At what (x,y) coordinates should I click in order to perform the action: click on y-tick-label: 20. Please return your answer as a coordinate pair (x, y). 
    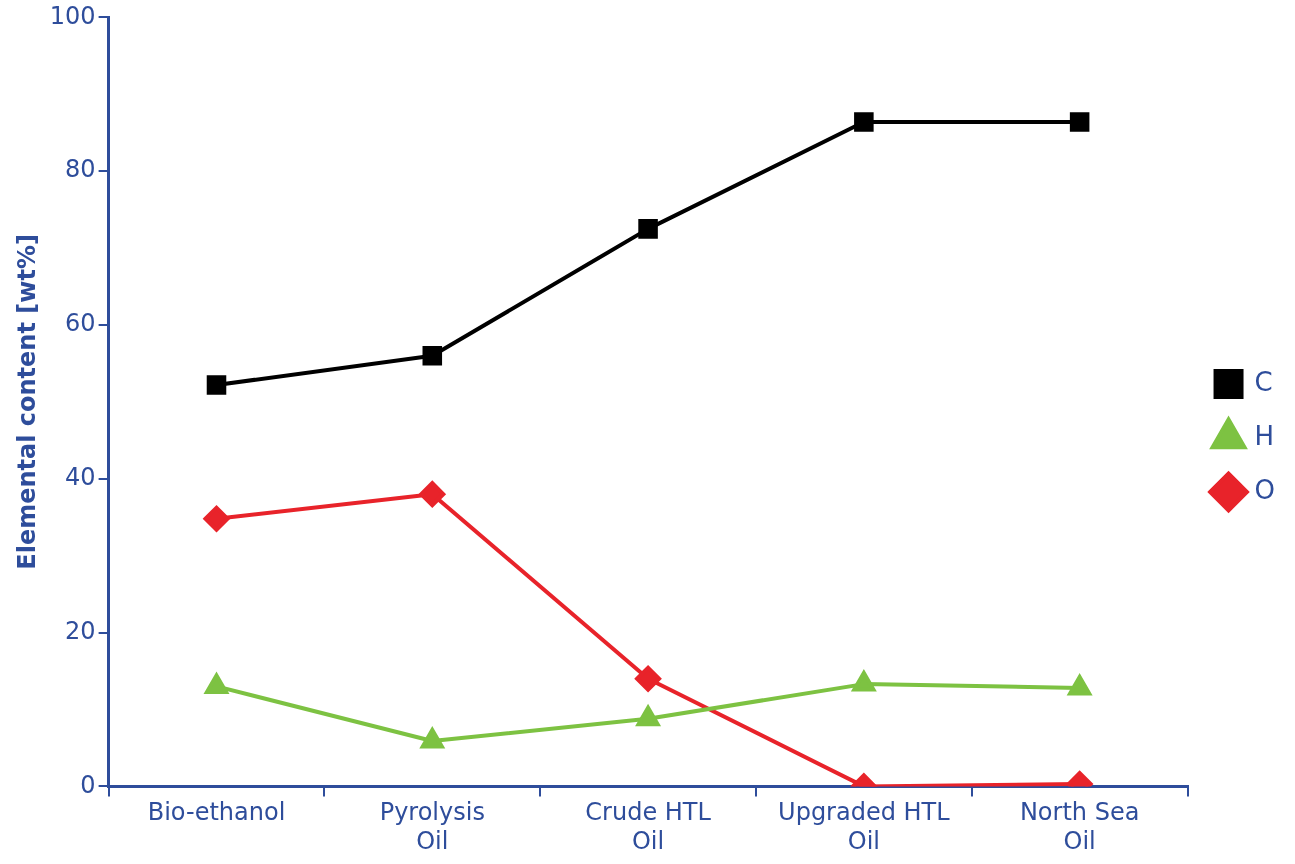
    Looking at the image, I should click on (80, 630).